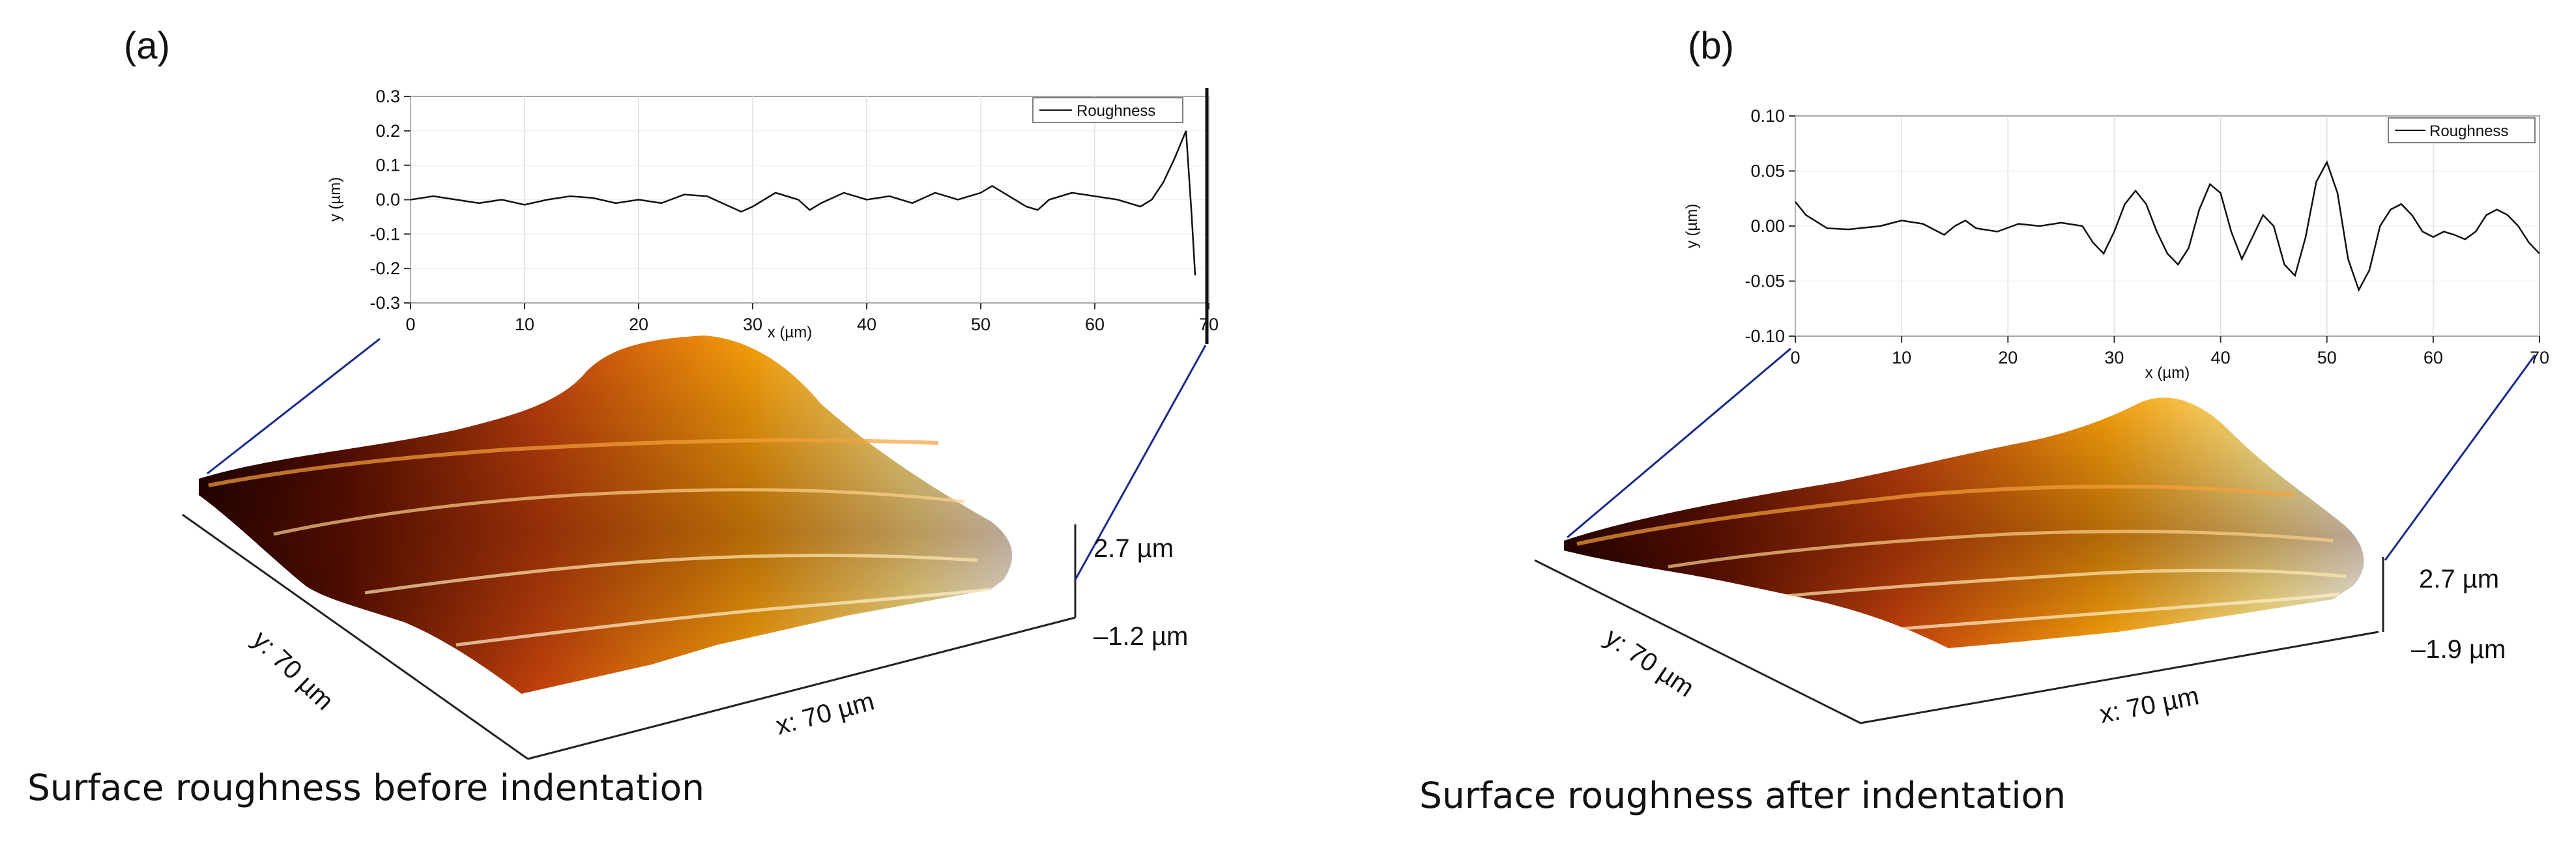 This screenshot has height=841, width=2576. What do you see at coordinates (2149, 705) in the screenshot?
I see `surface-b-x-label: x: 70 µm` at bounding box center [2149, 705].